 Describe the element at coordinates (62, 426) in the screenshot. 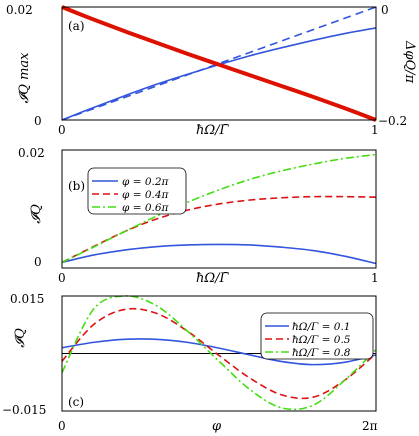

I see `panel-c-xtick-left: 0` at that location.